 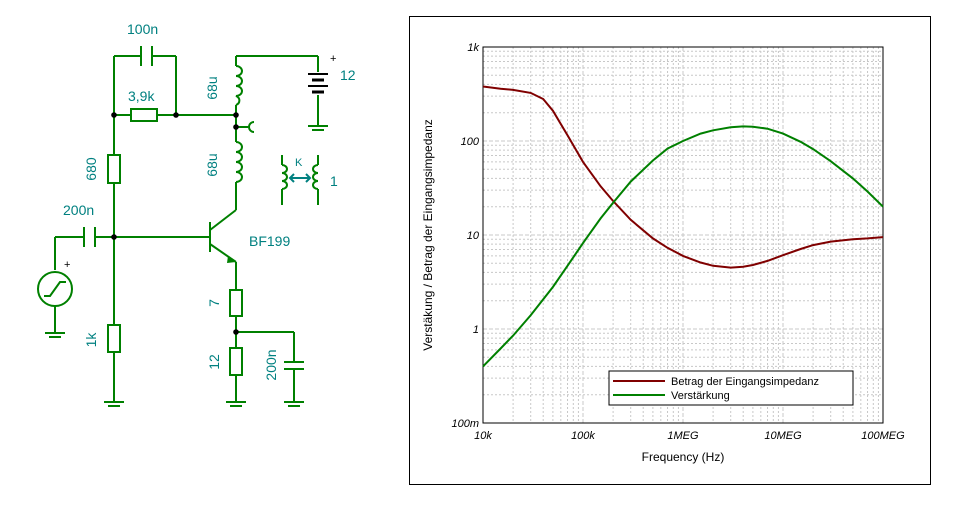 What do you see at coordinates (55, 289) in the screenshot?
I see `signal-source-icon` at bounding box center [55, 289].